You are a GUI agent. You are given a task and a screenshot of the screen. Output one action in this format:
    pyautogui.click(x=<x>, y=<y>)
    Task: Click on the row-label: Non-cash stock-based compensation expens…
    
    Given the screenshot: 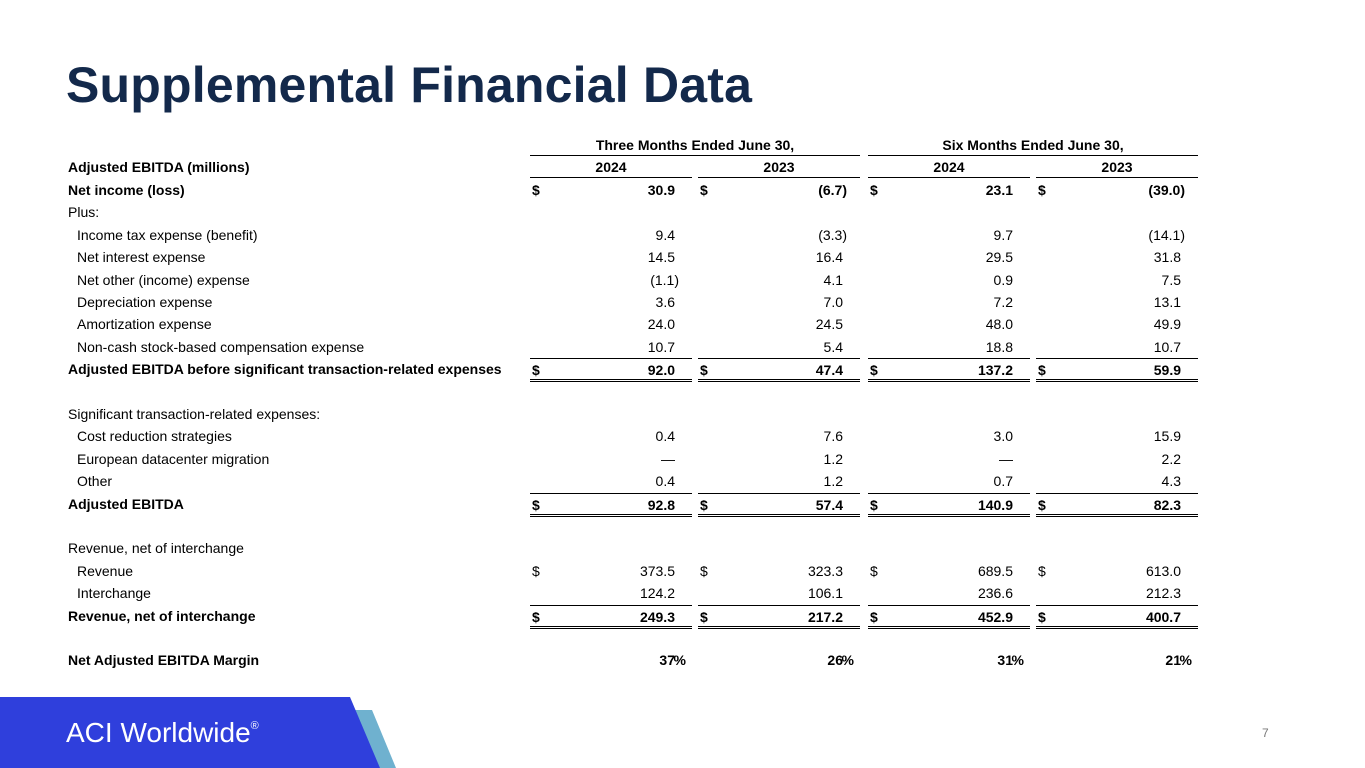 What is the action you would take?
    pyautogui.click(x=221, y=346)
    